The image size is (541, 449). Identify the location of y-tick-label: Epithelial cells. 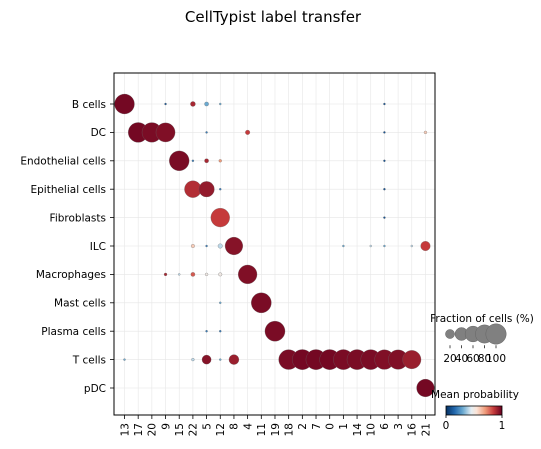
(68, 190).